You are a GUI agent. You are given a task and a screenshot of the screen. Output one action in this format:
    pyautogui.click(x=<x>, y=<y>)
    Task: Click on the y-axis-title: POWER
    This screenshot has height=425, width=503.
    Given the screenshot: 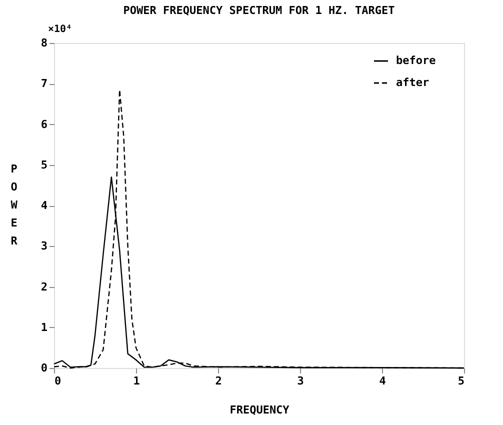 What is the action you would take?
    pyautogui.click(x=14, y=205)
    